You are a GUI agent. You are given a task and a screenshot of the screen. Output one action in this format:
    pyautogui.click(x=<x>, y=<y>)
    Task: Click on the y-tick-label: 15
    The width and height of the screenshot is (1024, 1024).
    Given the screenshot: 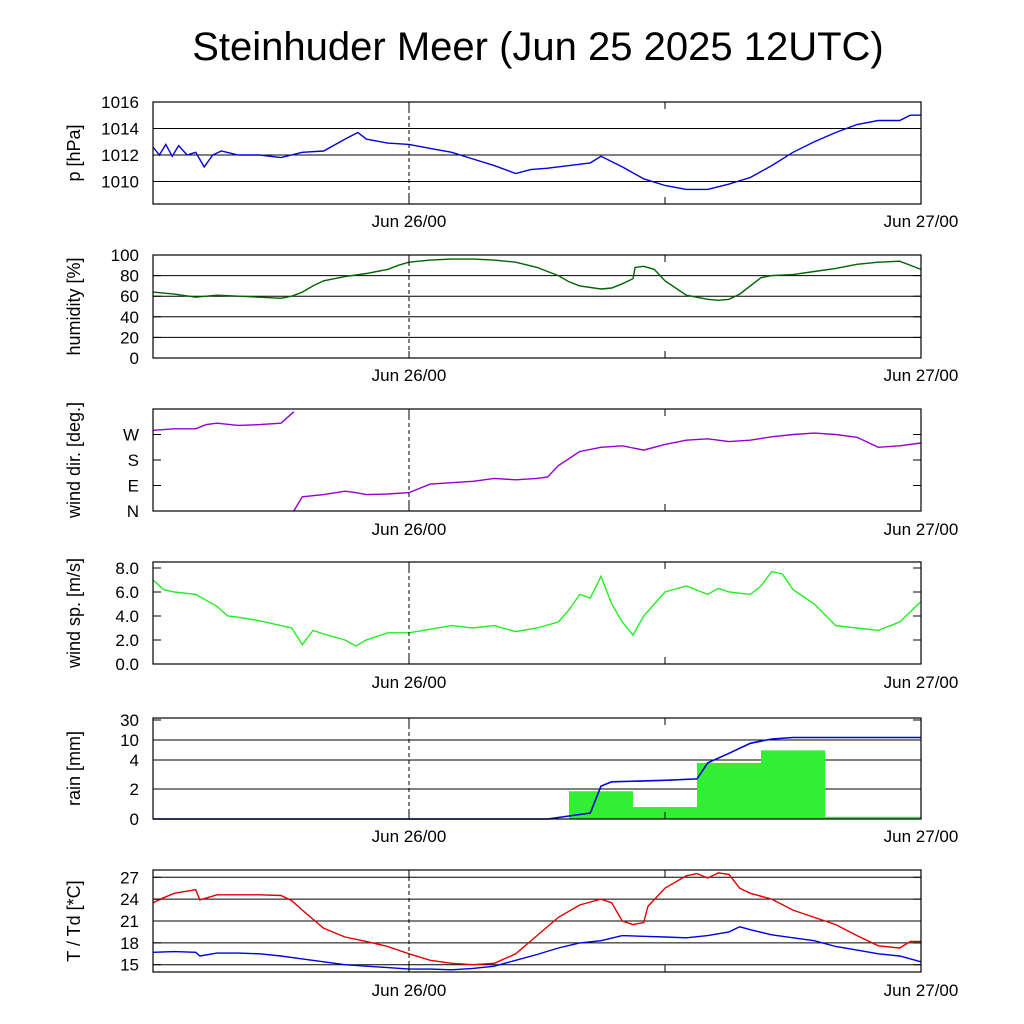 What is the action you would take?
    pyautogui.click(x=129, y=965)
    